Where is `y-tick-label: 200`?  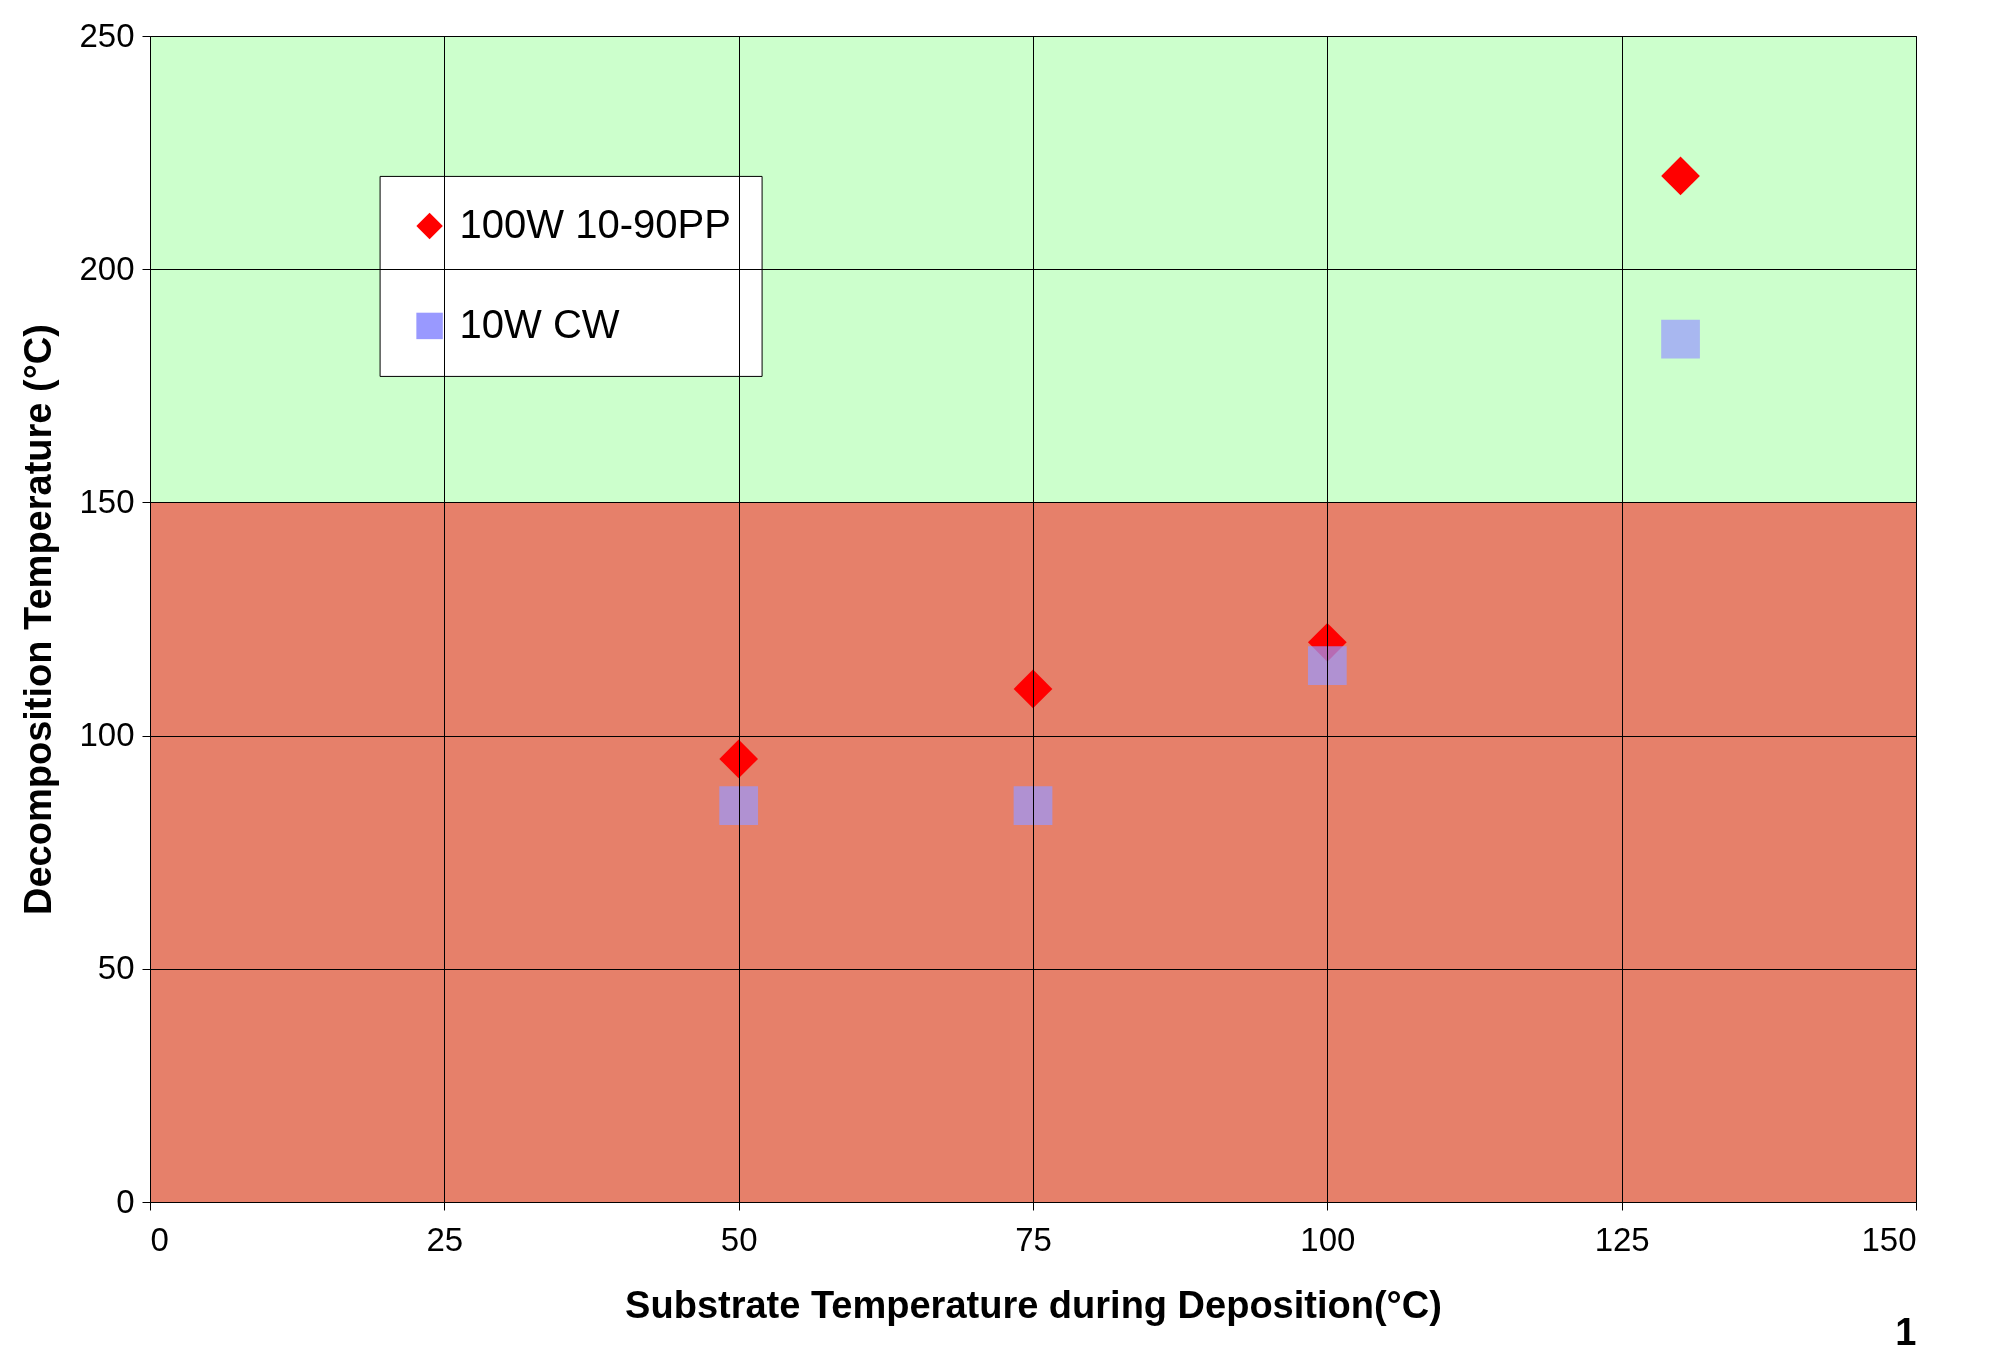
y-tick-label: 200 is located at coordinates (107, 268).